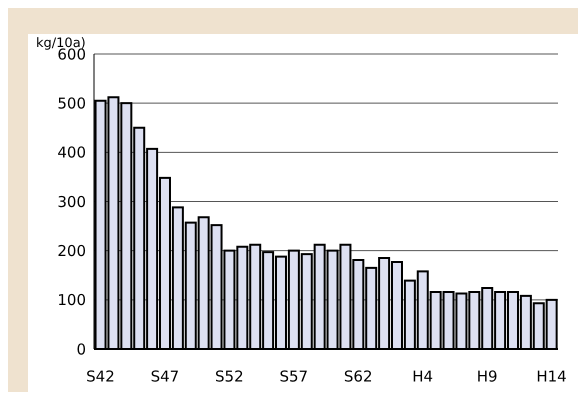 The width and height of the screenshot is (586, 400). Describe the element at coordinates (71, 103) in the screenshot. I see `y-tick-label: 500` at that location.